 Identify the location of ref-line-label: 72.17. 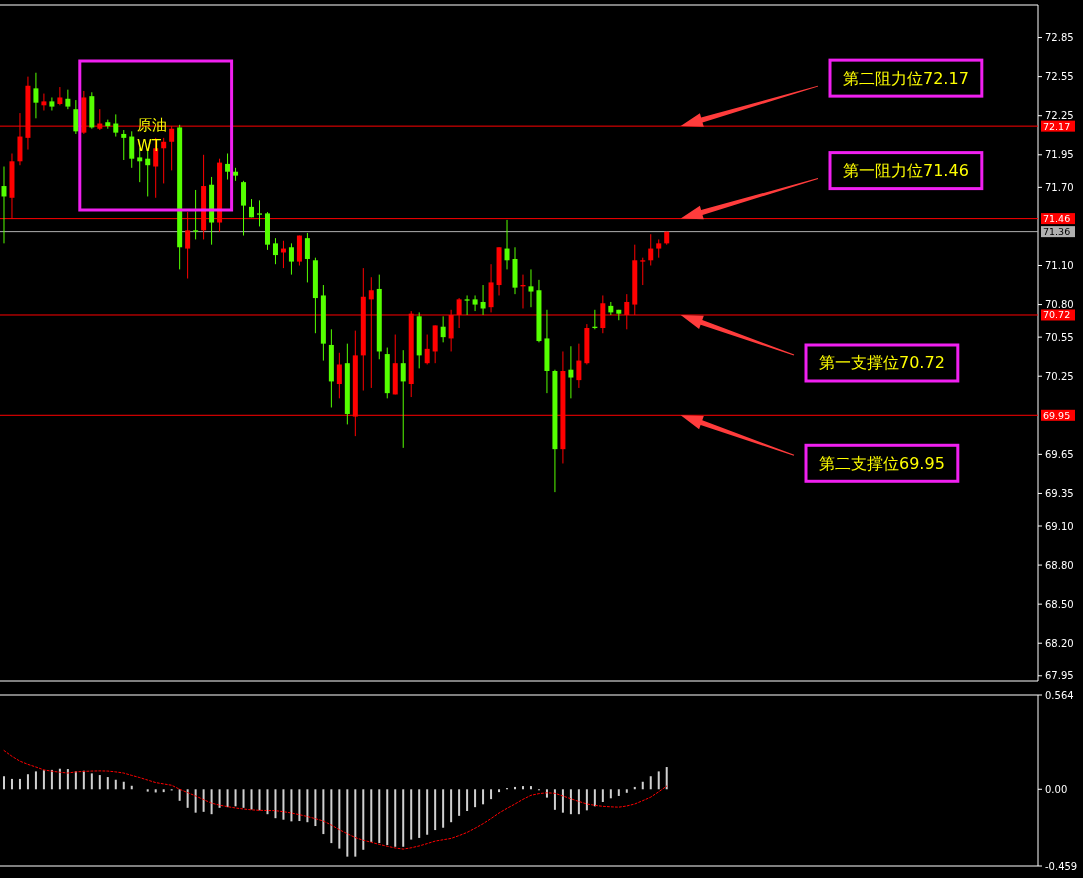
(1057, 126).